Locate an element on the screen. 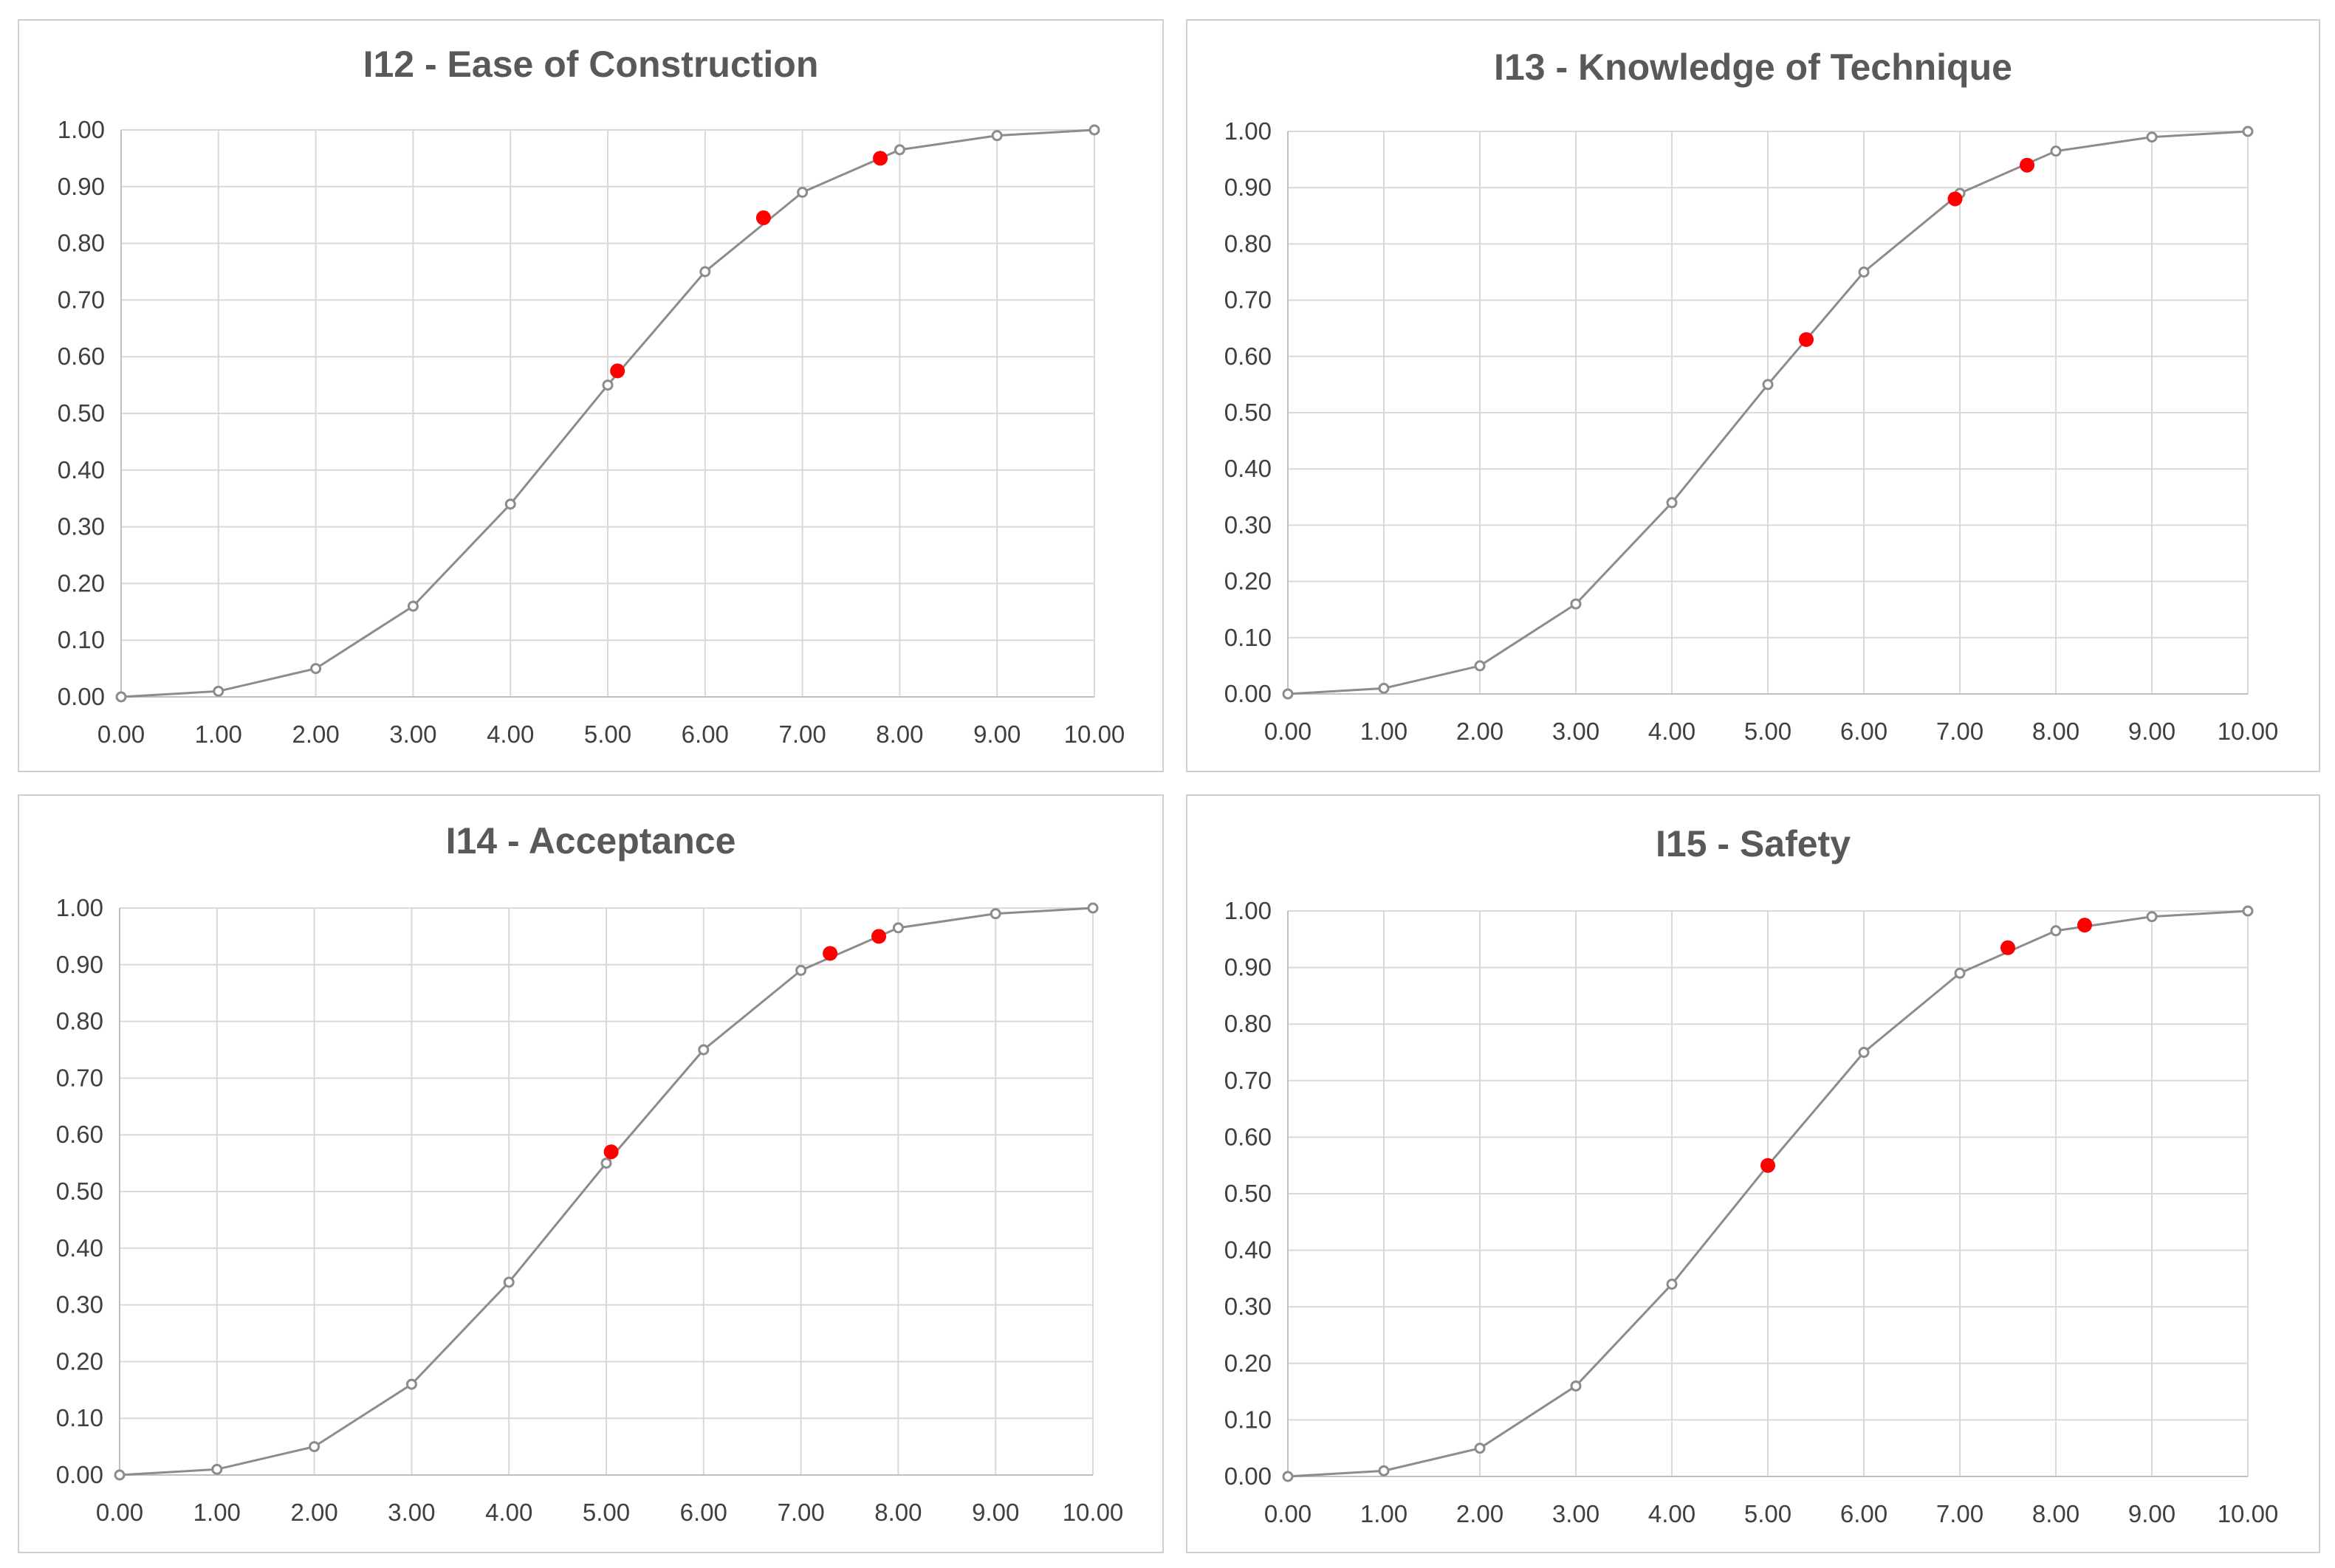 The height and width of the screenshot is (1568, 2335). chart-title: I15 - Safety is located at coordinates (1753, 843).